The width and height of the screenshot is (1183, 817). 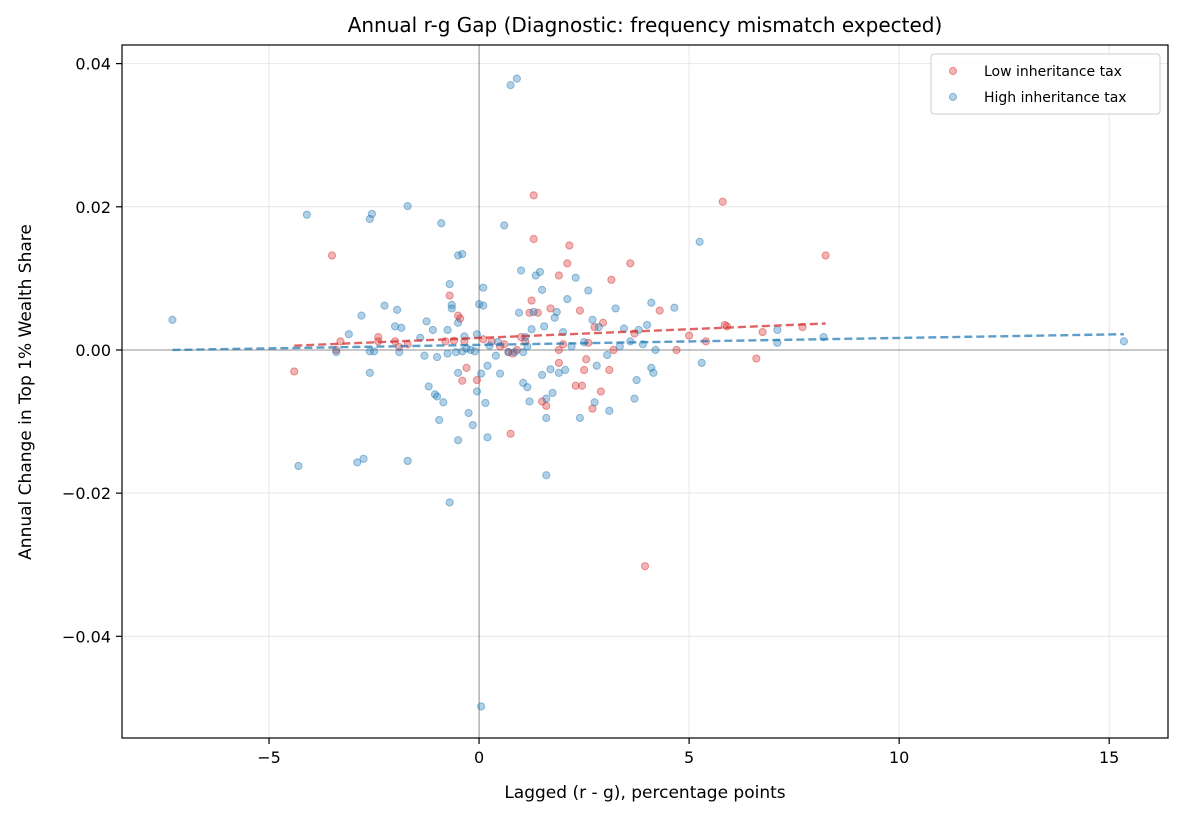 What do you see at coordinates (93, 207) in the screenshot?
I see `y-tick-label: 0.02` at bounding box center [93, 207].